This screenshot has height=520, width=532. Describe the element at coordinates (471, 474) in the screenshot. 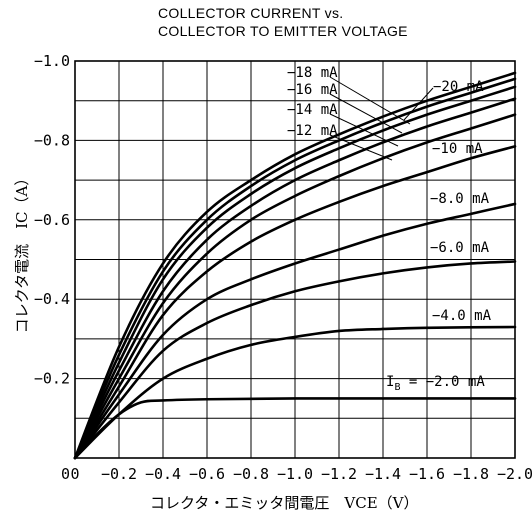

I see `x-tick-label-9: −1.8` at that location.